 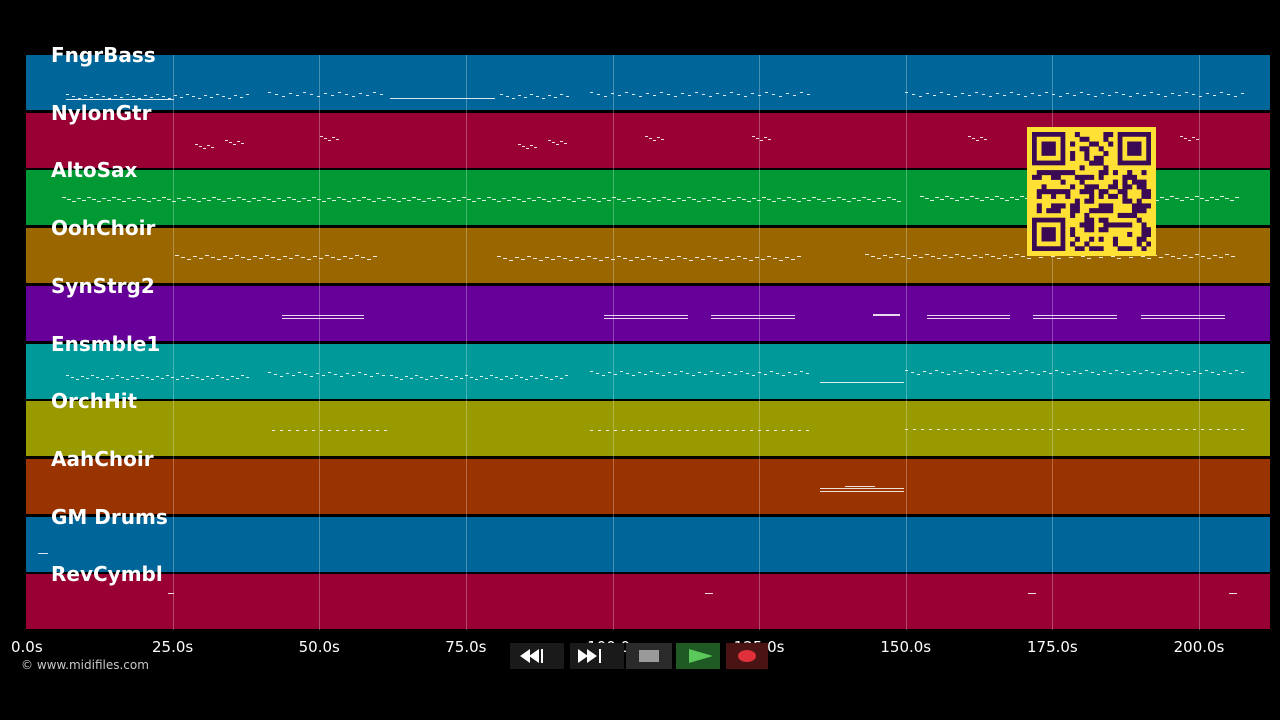 I want to click on track-label: Ensmble1, so click(x=106, y=343).